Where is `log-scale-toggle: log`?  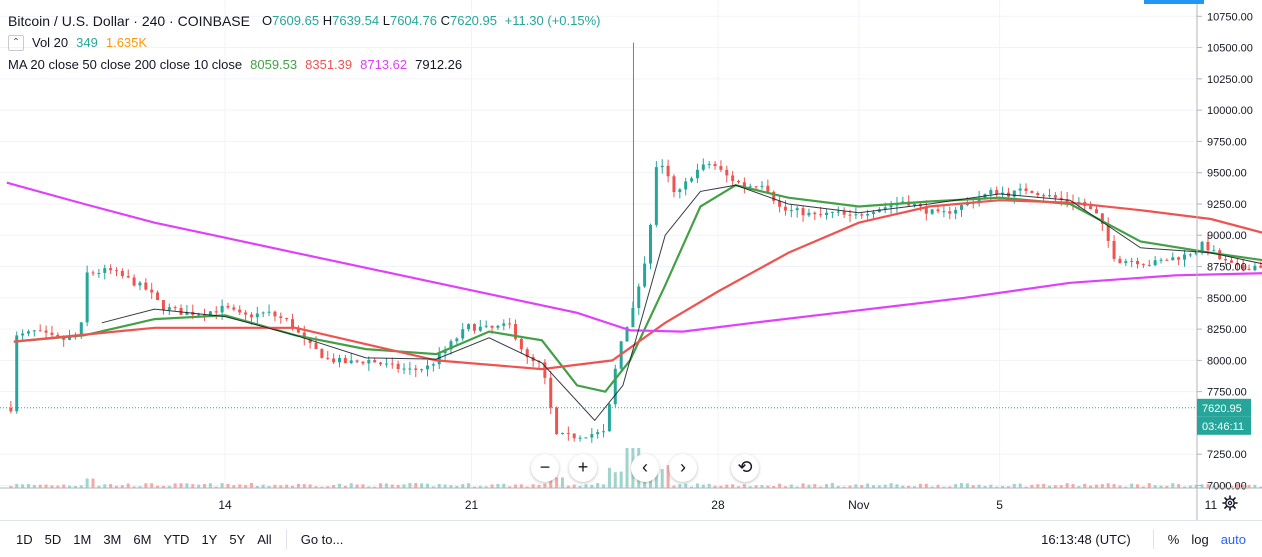 log-scale-toggle: log is located at coordinates (1200, 539).